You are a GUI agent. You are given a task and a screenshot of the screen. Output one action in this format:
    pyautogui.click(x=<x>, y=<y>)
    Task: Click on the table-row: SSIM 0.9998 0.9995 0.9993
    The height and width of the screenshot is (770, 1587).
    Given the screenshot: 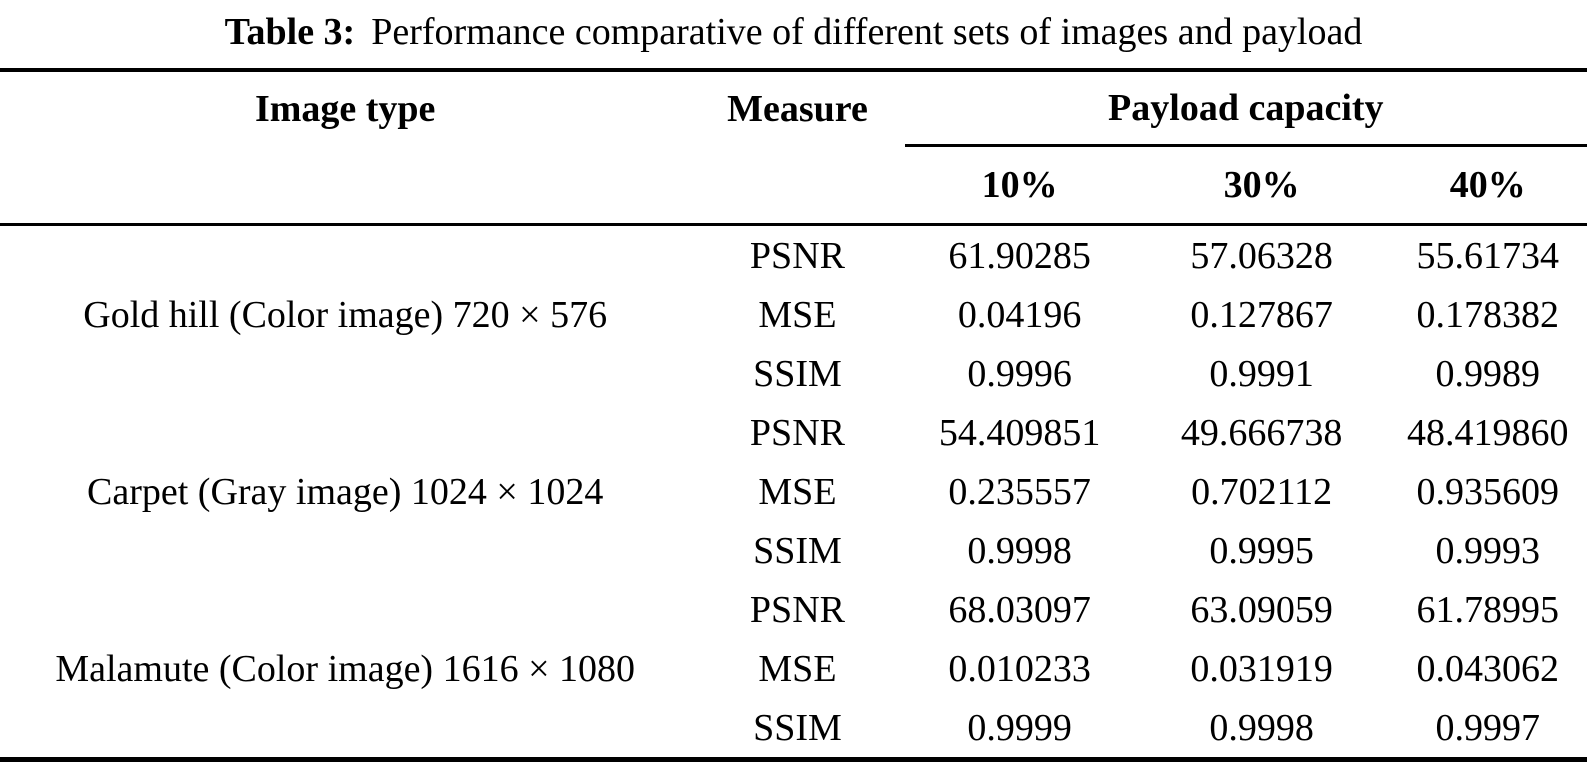 What is the action you would take?
    pyautogui.click(x=793, y=550)
    